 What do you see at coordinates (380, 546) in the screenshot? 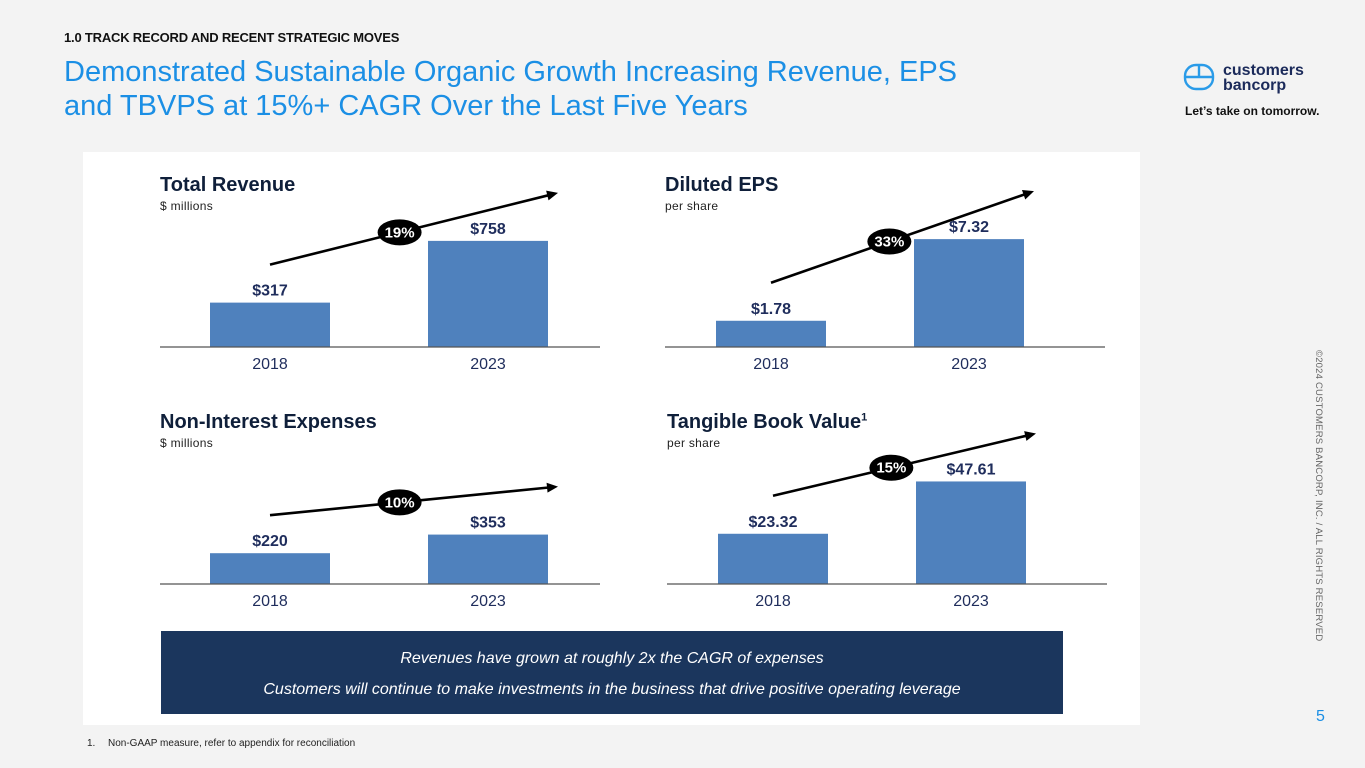
I see `bar-chart: $220 2018 $353 2023 10%` at bounding box center [380, 546].